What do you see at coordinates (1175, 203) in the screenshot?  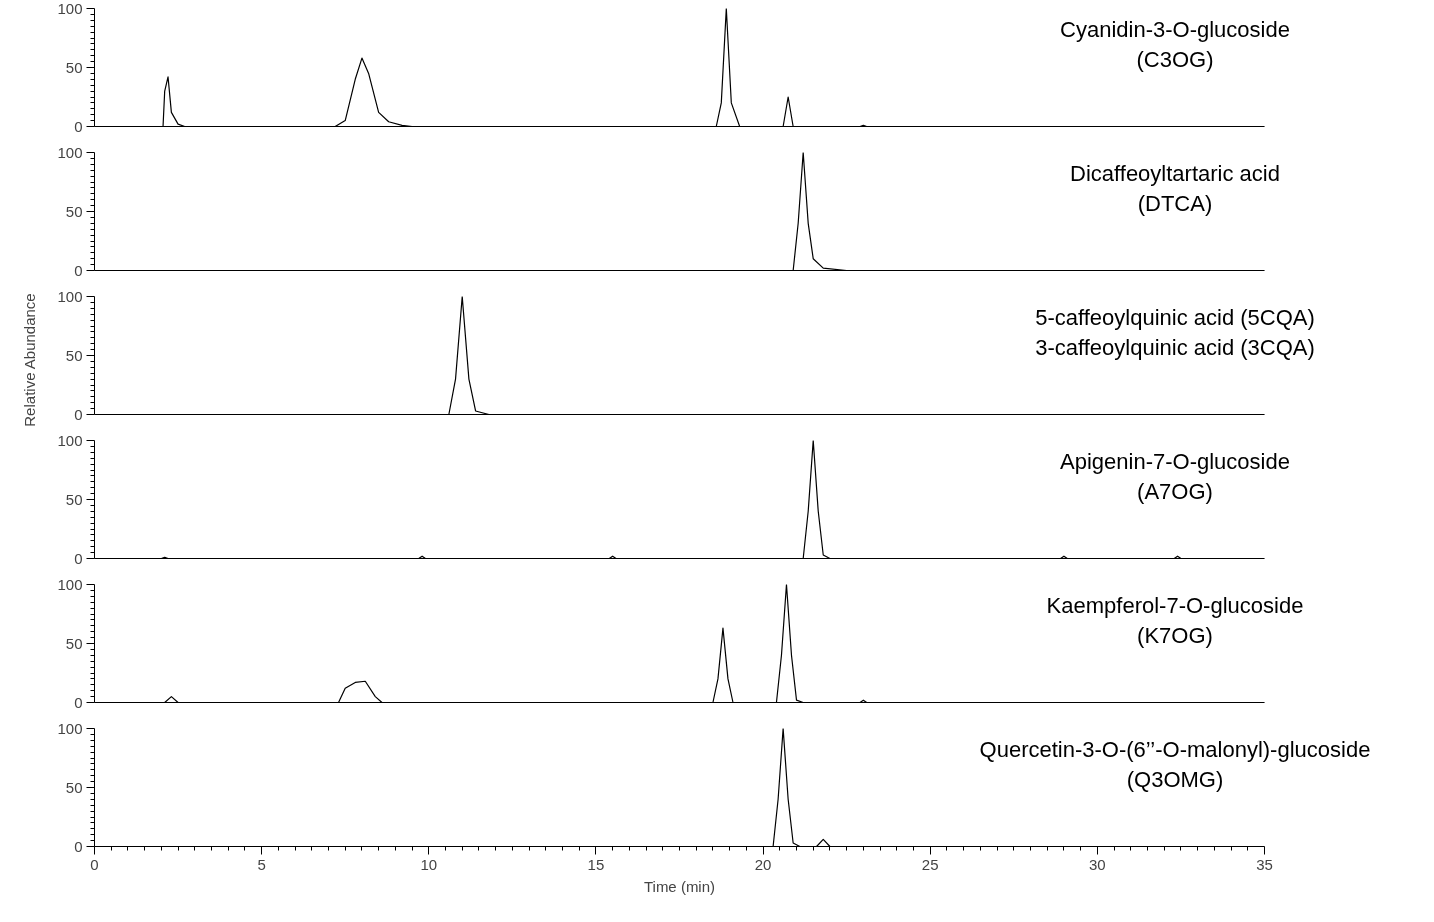 I see `annotation: (DTCA)` at bounding box center [1175, 203].